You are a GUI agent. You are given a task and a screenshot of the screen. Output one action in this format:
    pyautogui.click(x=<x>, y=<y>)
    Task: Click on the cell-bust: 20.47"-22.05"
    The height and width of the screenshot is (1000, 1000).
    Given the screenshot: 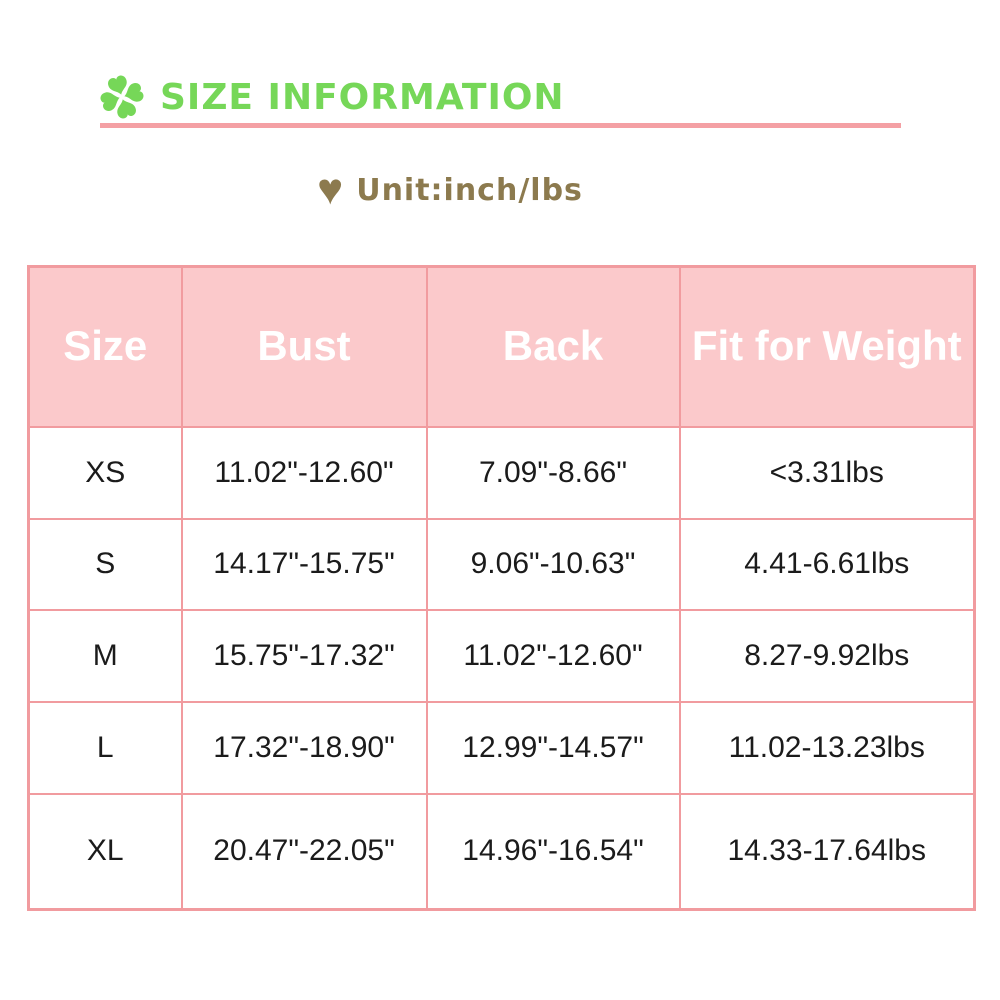 What is the action you would take?
    pyautogui.click(x=304, y=851)
    